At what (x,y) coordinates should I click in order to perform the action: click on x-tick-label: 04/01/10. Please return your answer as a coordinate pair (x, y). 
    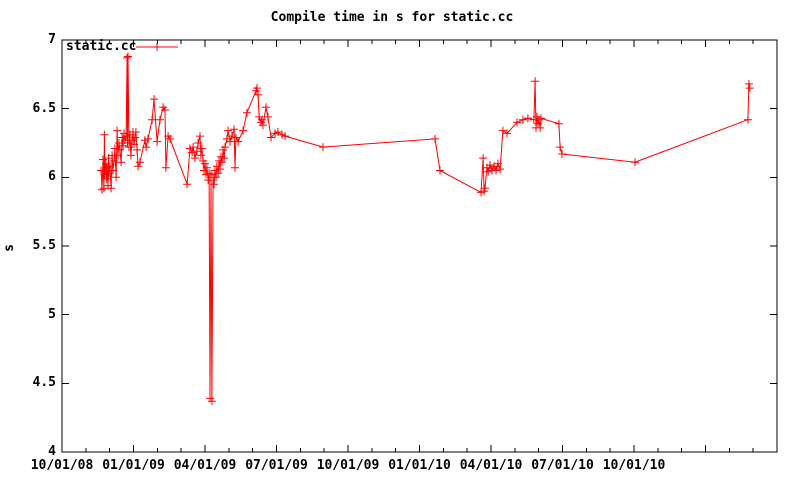
    Looking at the image, I should click on (491, 465).